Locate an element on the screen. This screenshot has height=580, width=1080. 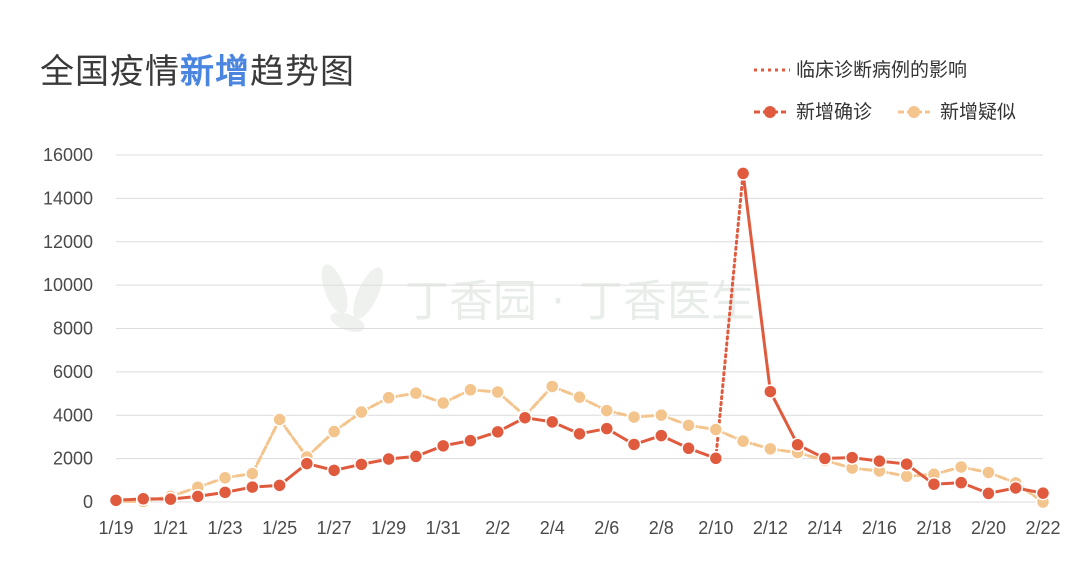
legend-item-confirmed: 新增确诊 is located at coordinates (815, 112).